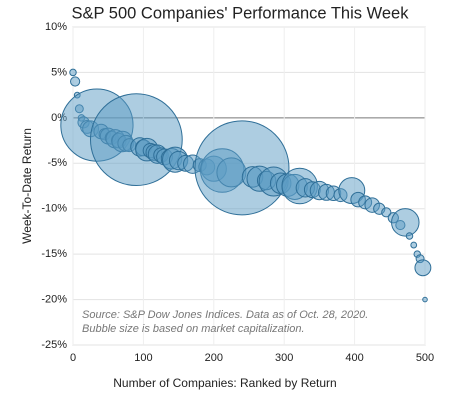  I want to click on y-tick-label: -5%, so click(57, 163).